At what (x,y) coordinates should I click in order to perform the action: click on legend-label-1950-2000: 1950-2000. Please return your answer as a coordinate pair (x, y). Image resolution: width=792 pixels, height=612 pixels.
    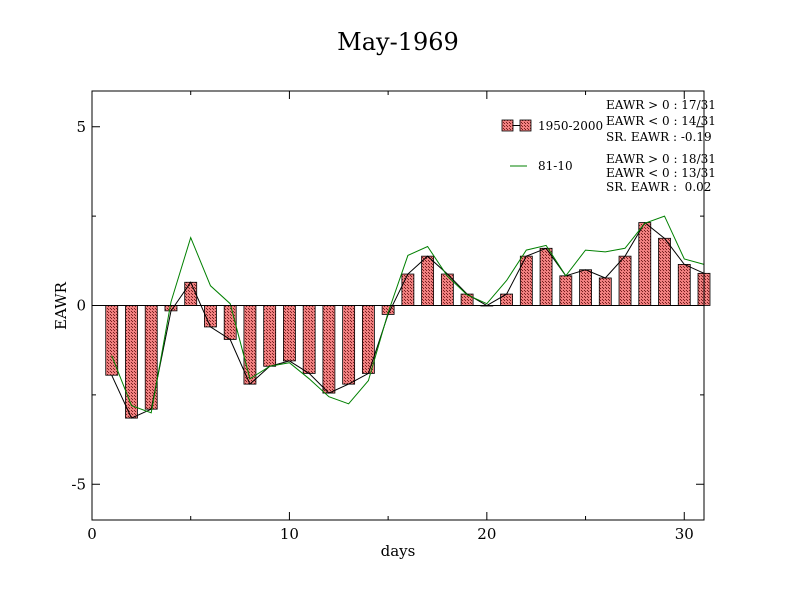
    Looking at the image, I should click on (570, 126).